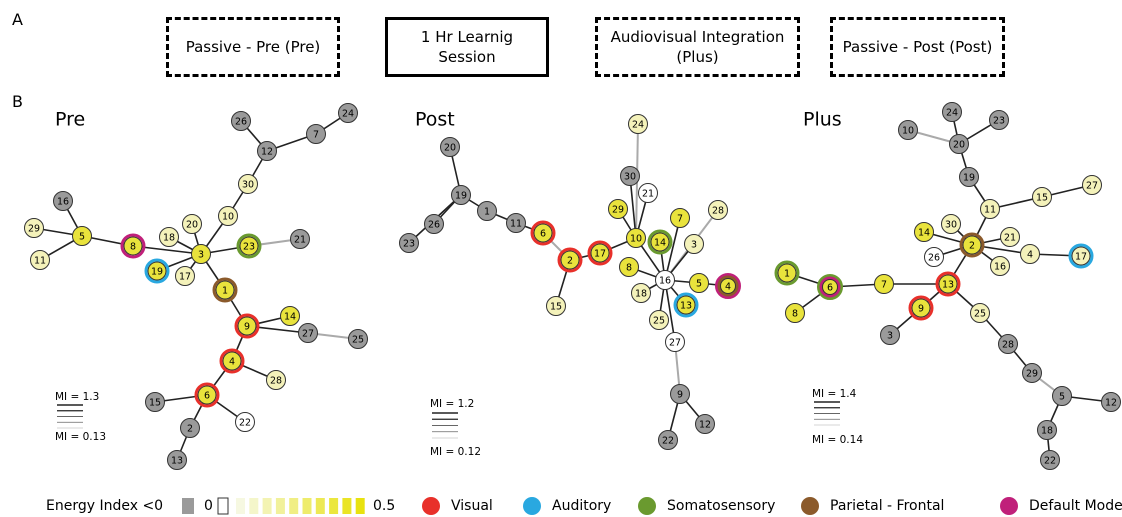 The image size is (1122, 517). What do you see at coordinates (887, 506) in the screenshot?
I see `legend-label: Parietal - Frontal` at bounding box center [887, 506].